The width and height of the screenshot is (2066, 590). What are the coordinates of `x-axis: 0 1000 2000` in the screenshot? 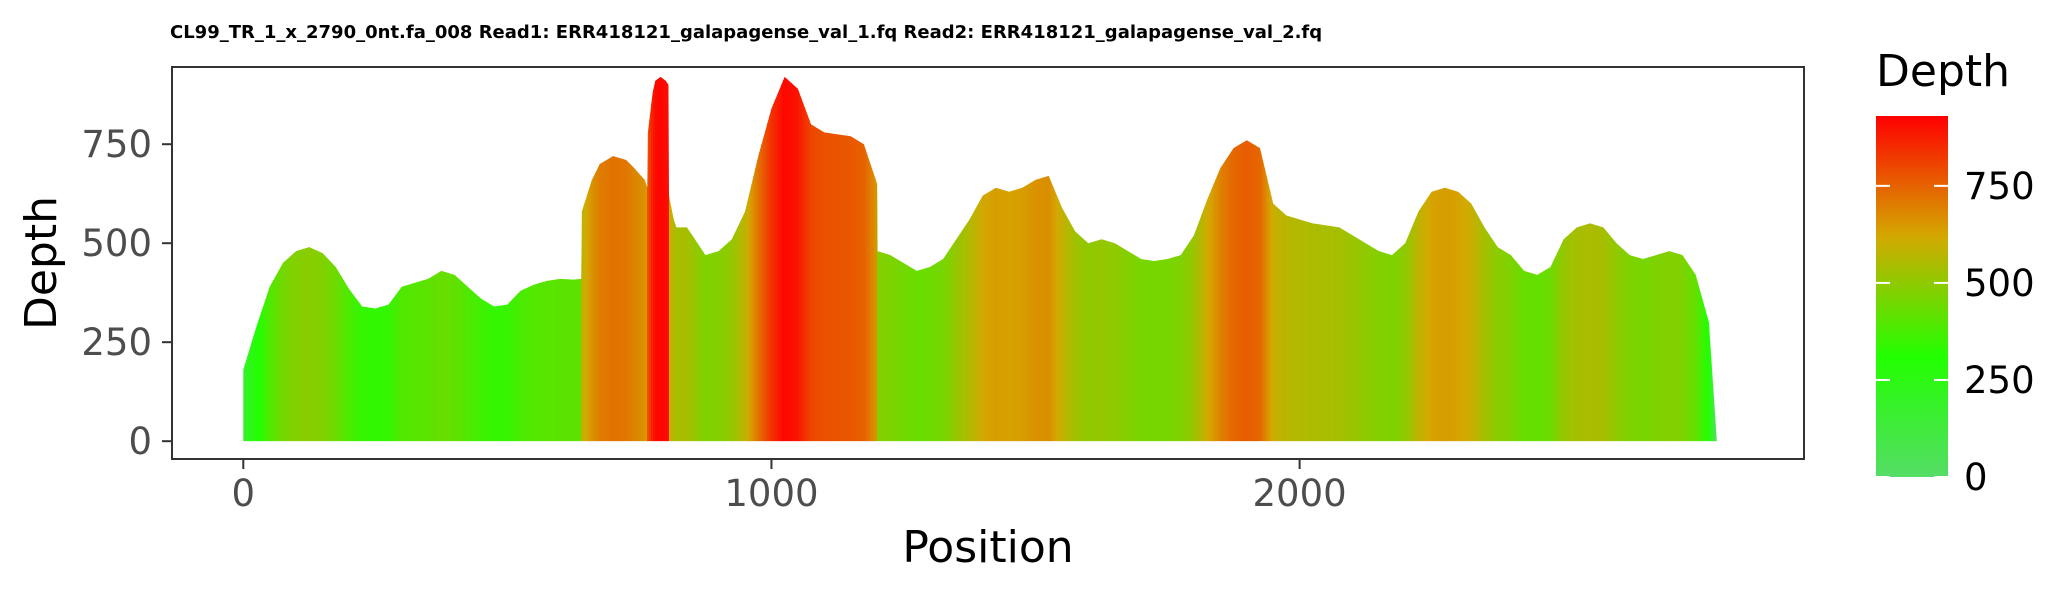 It's located at (789, 487).